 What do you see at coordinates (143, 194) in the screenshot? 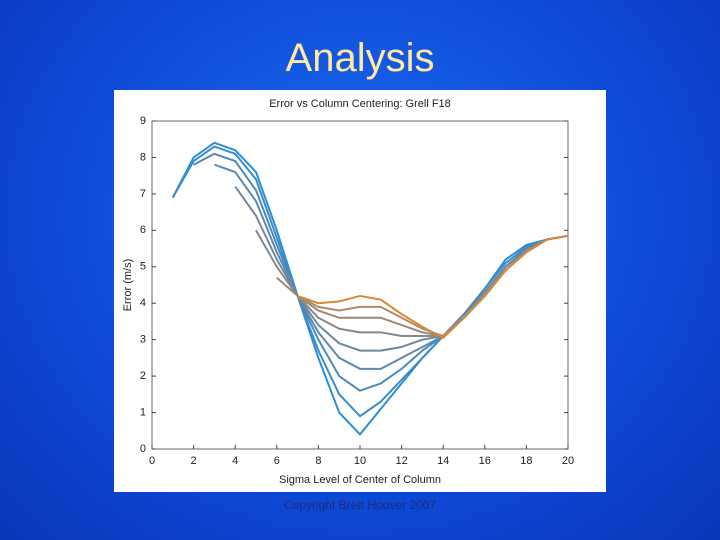
I see `y-tick-label: 7` at bounding box center [143, 194].